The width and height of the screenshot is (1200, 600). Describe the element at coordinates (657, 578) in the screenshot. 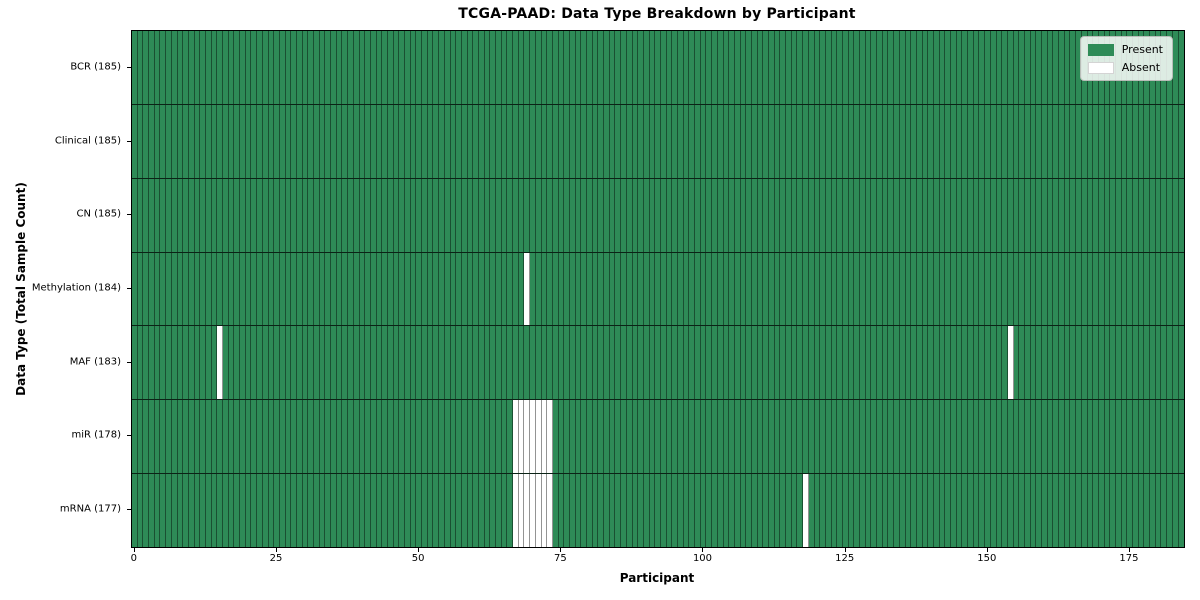

I see `x-axis-label: Participant` at that location.